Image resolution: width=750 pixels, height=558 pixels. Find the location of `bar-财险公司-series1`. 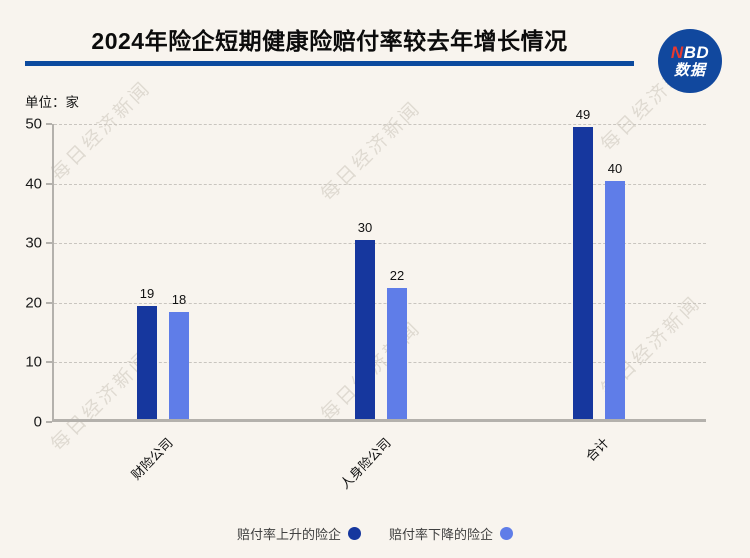

bar-财险公司-series1 is located at coordinates (147, 362).